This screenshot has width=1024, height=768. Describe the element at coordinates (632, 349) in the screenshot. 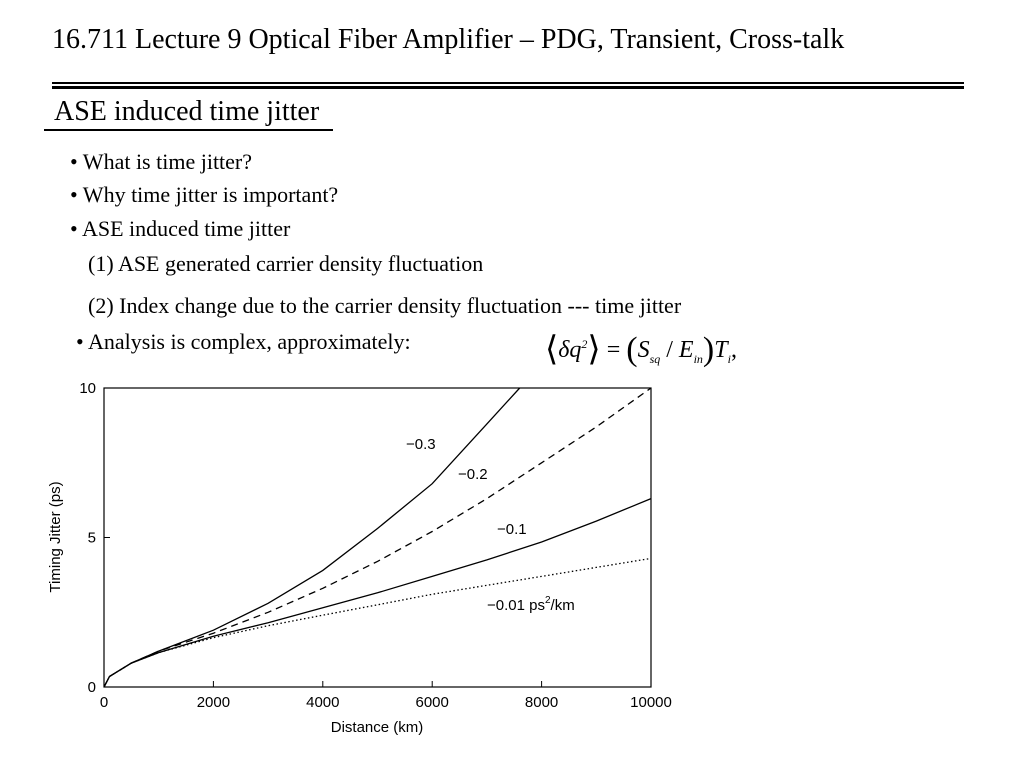

I see `formula-open-paren: (` at that location.